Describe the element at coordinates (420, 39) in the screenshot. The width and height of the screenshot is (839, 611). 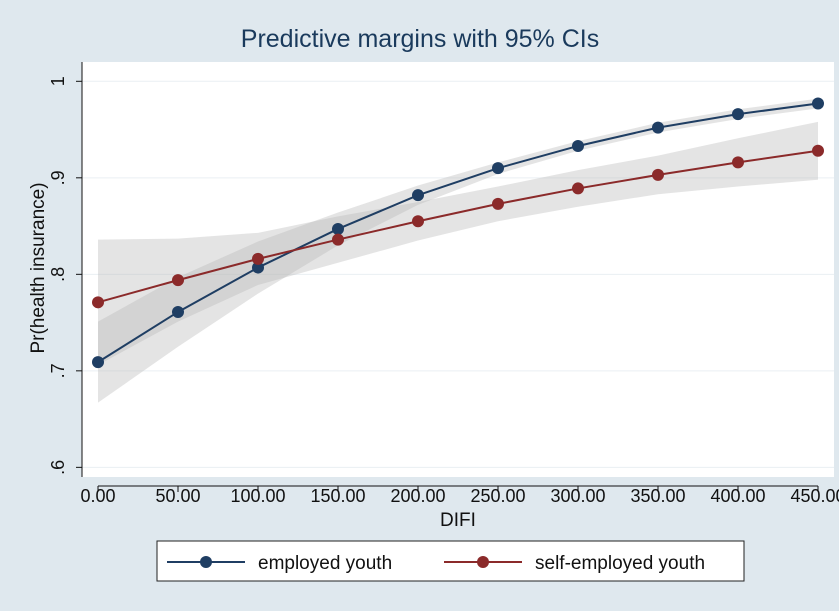
I see `chart-title: Predictive margins with 95% CIs` at that location.